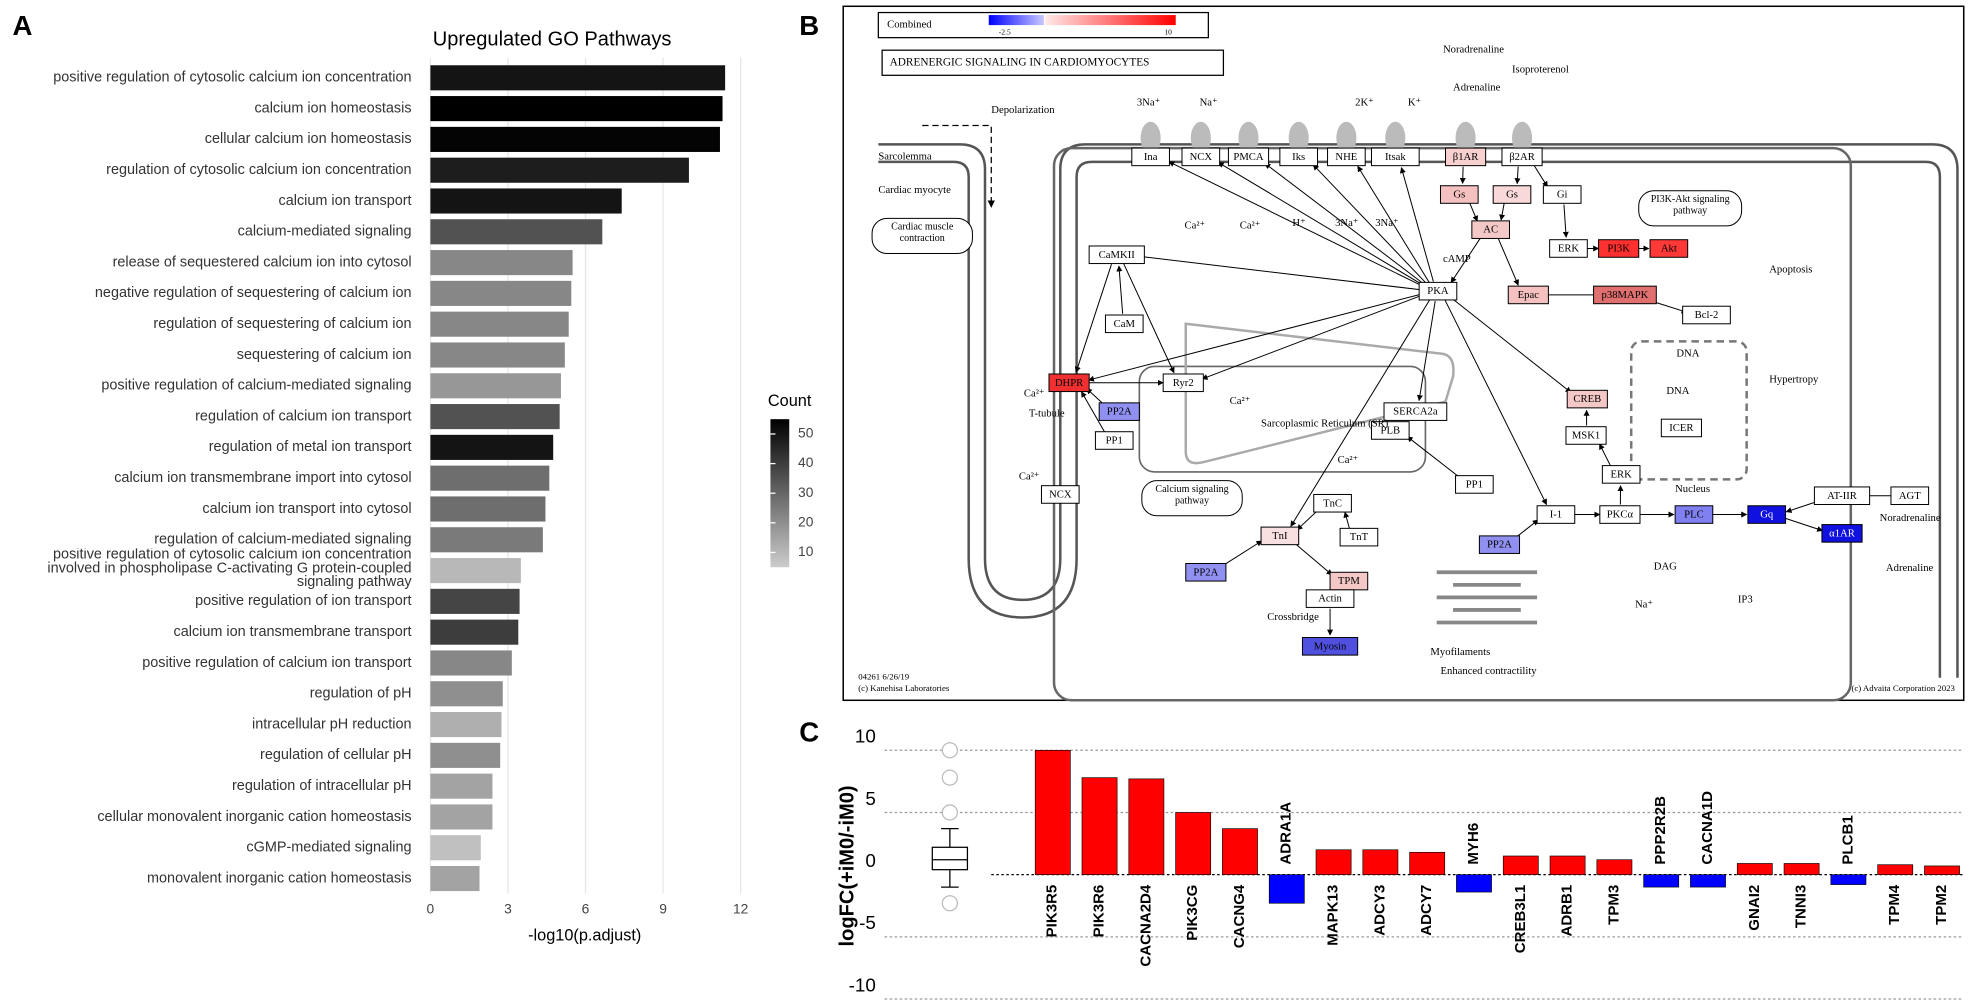 The width and height of the screenshot is (1970, 1004). What do you see at coordinates (1364, 102) in the screenshot?
I see `diagram-label: 2K⁺` at bounding box center [1364, 102].